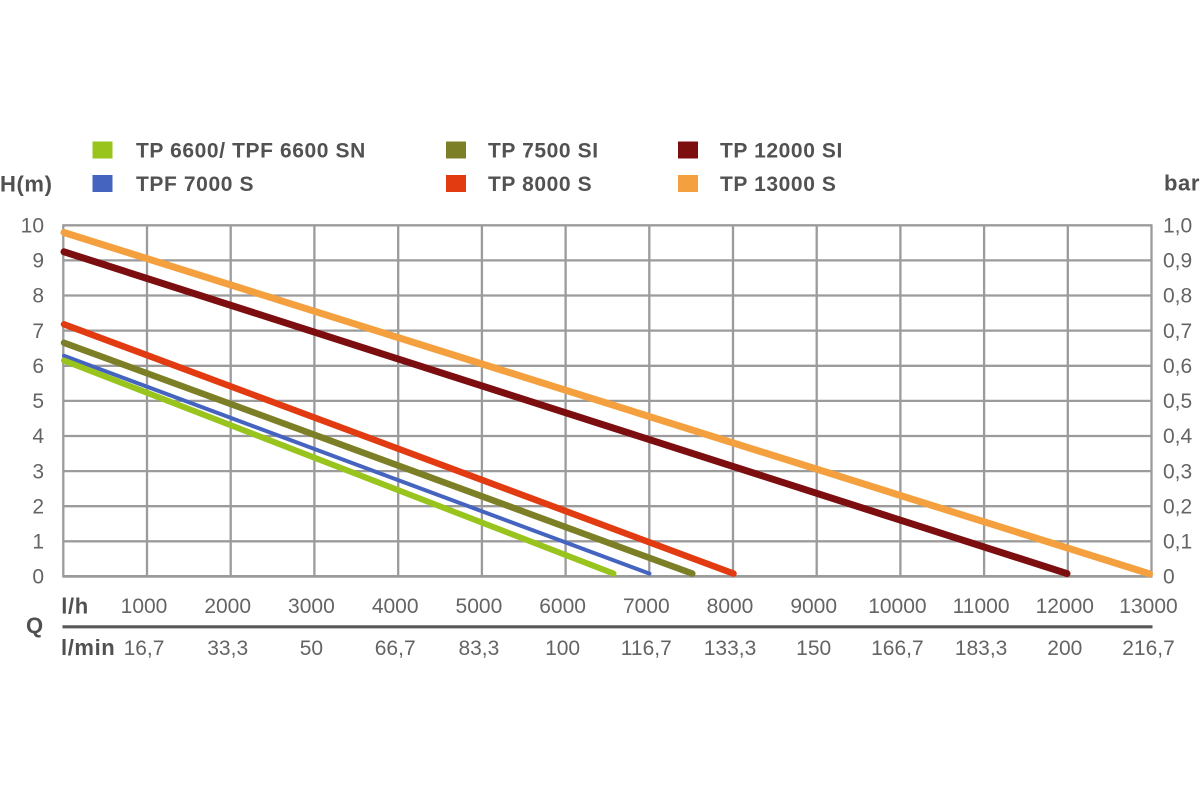  What do you see at coordinates (479, 606) in the screenshot?
I see `svg-text: 5000` at bounding box center [479, 606].